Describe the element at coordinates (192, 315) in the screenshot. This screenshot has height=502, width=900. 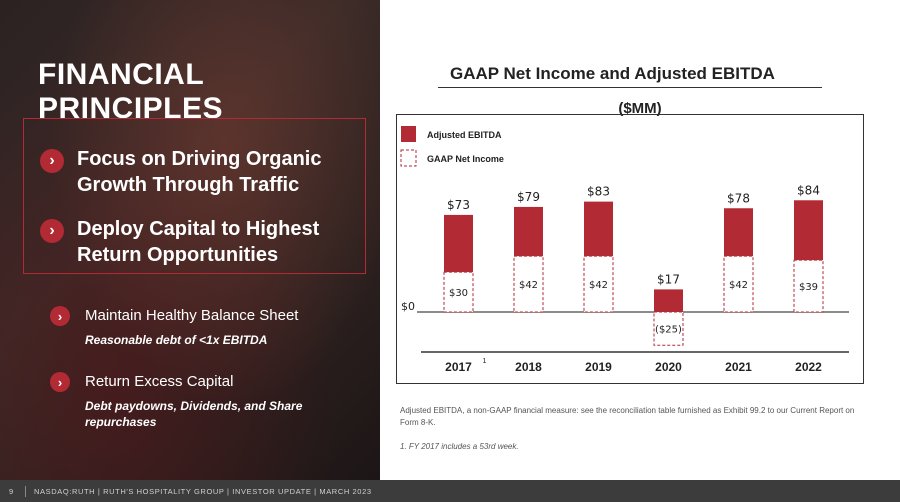
I see `principle-label: Maintain Healthy Balance Sheet` at that location.